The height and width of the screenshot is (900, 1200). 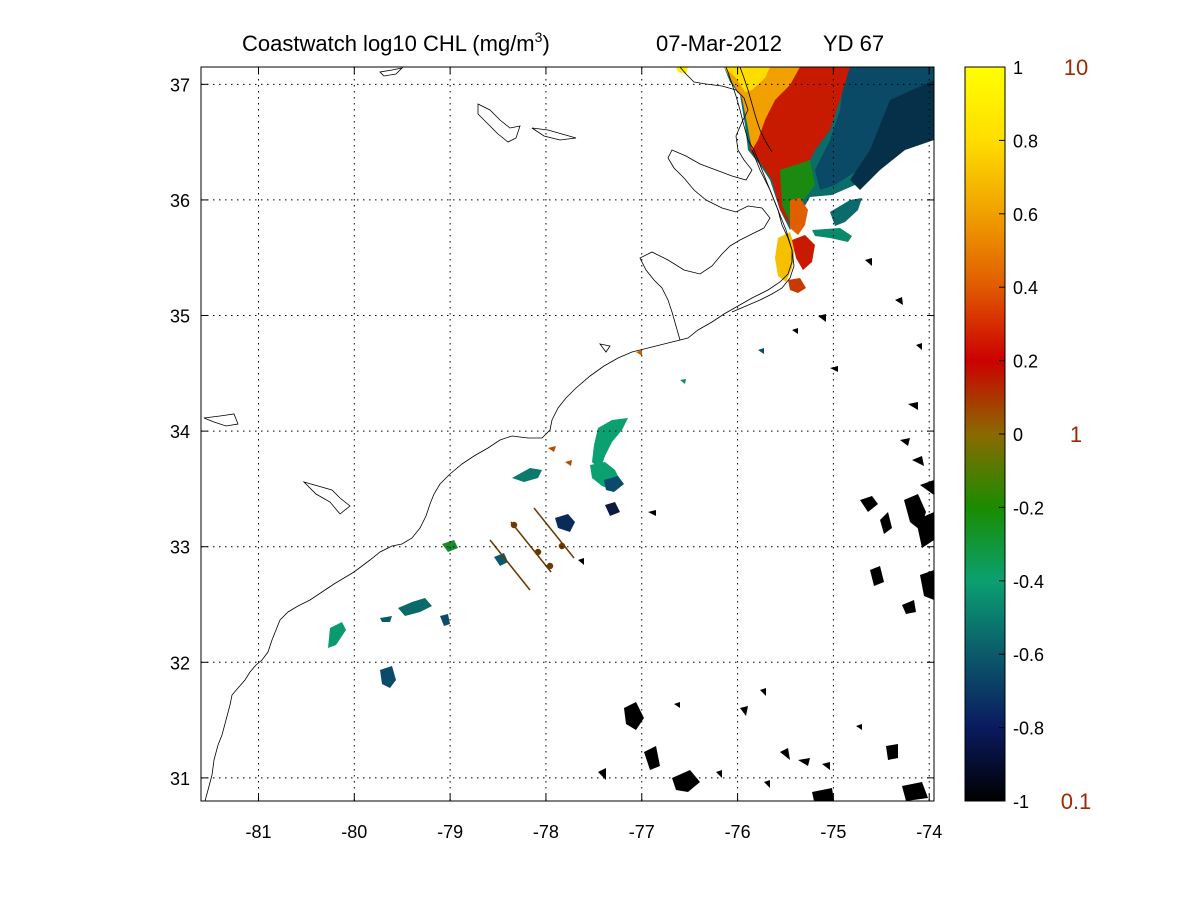 I want to click on charleston-green-patch, so click(x=450, y=546).